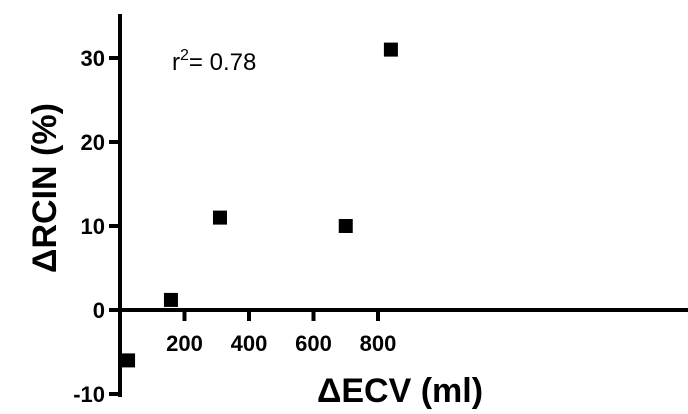 Image resolution: width=688 pixels, height=414 pixels. Describe the element at coordinates (93, 58) in the screenshot. I see `y-tick-label-30: 30` at that location.